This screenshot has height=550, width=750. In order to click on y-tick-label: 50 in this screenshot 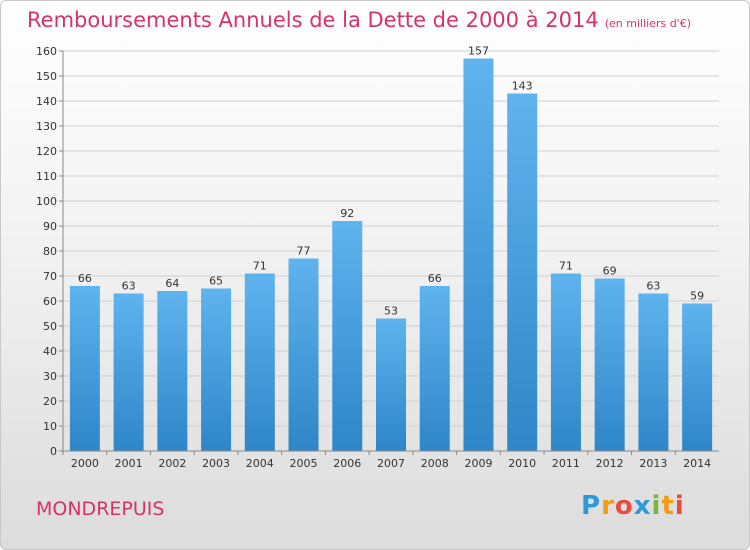, I will do `click(50, 326)`.